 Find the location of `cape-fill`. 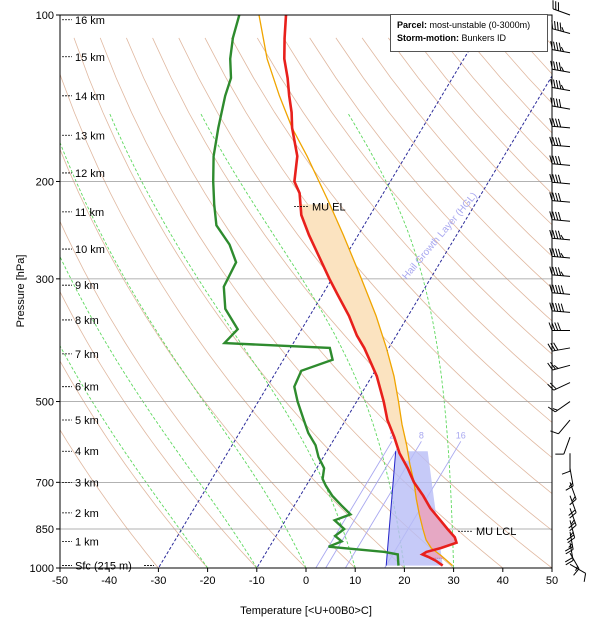

cape-fill is located at coordinates (355, 332).